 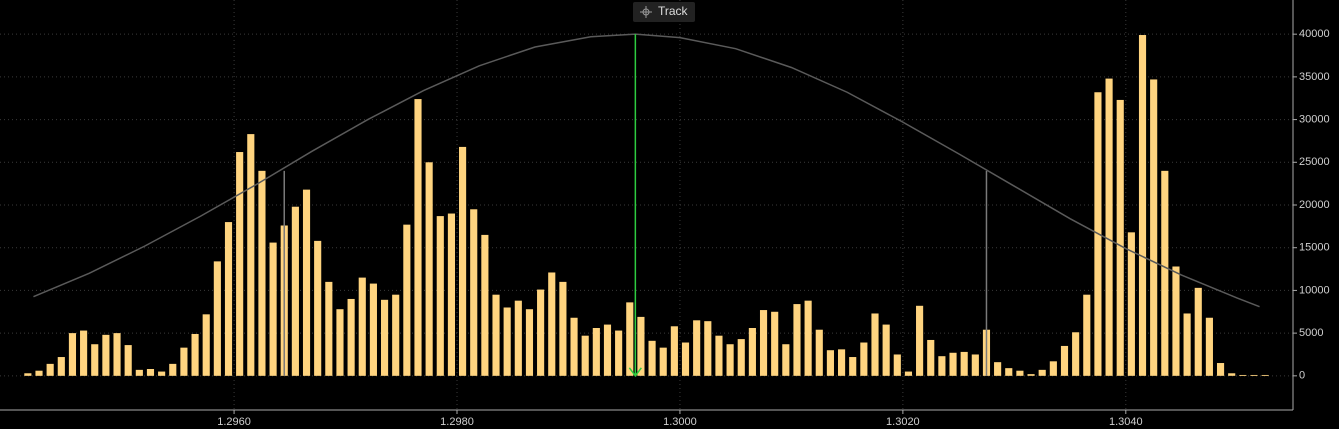 I want to click on y-tick-label: 0, so click(x=1302, y=376).